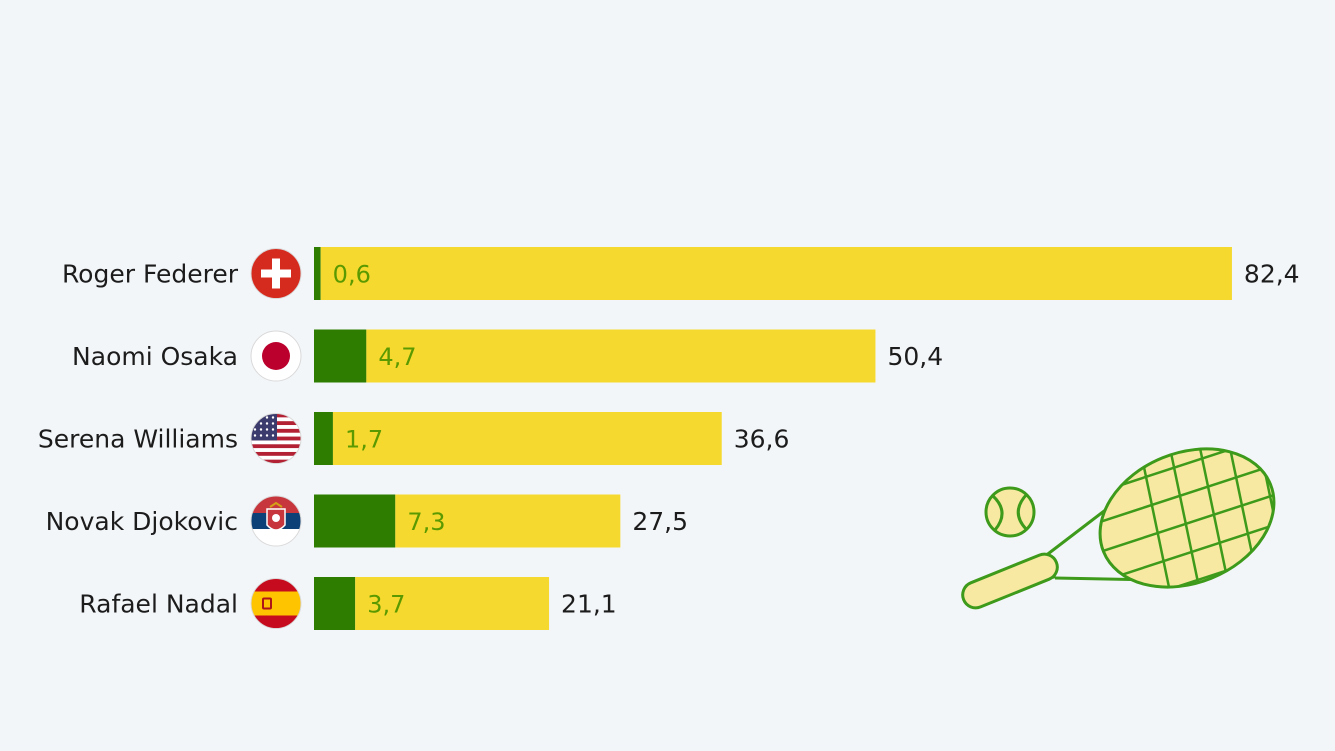 The image size is (1335, 751). Describe the element at coordinates (138, 439) in the screenshot. I see `category-label: Serena Williams` at that location.